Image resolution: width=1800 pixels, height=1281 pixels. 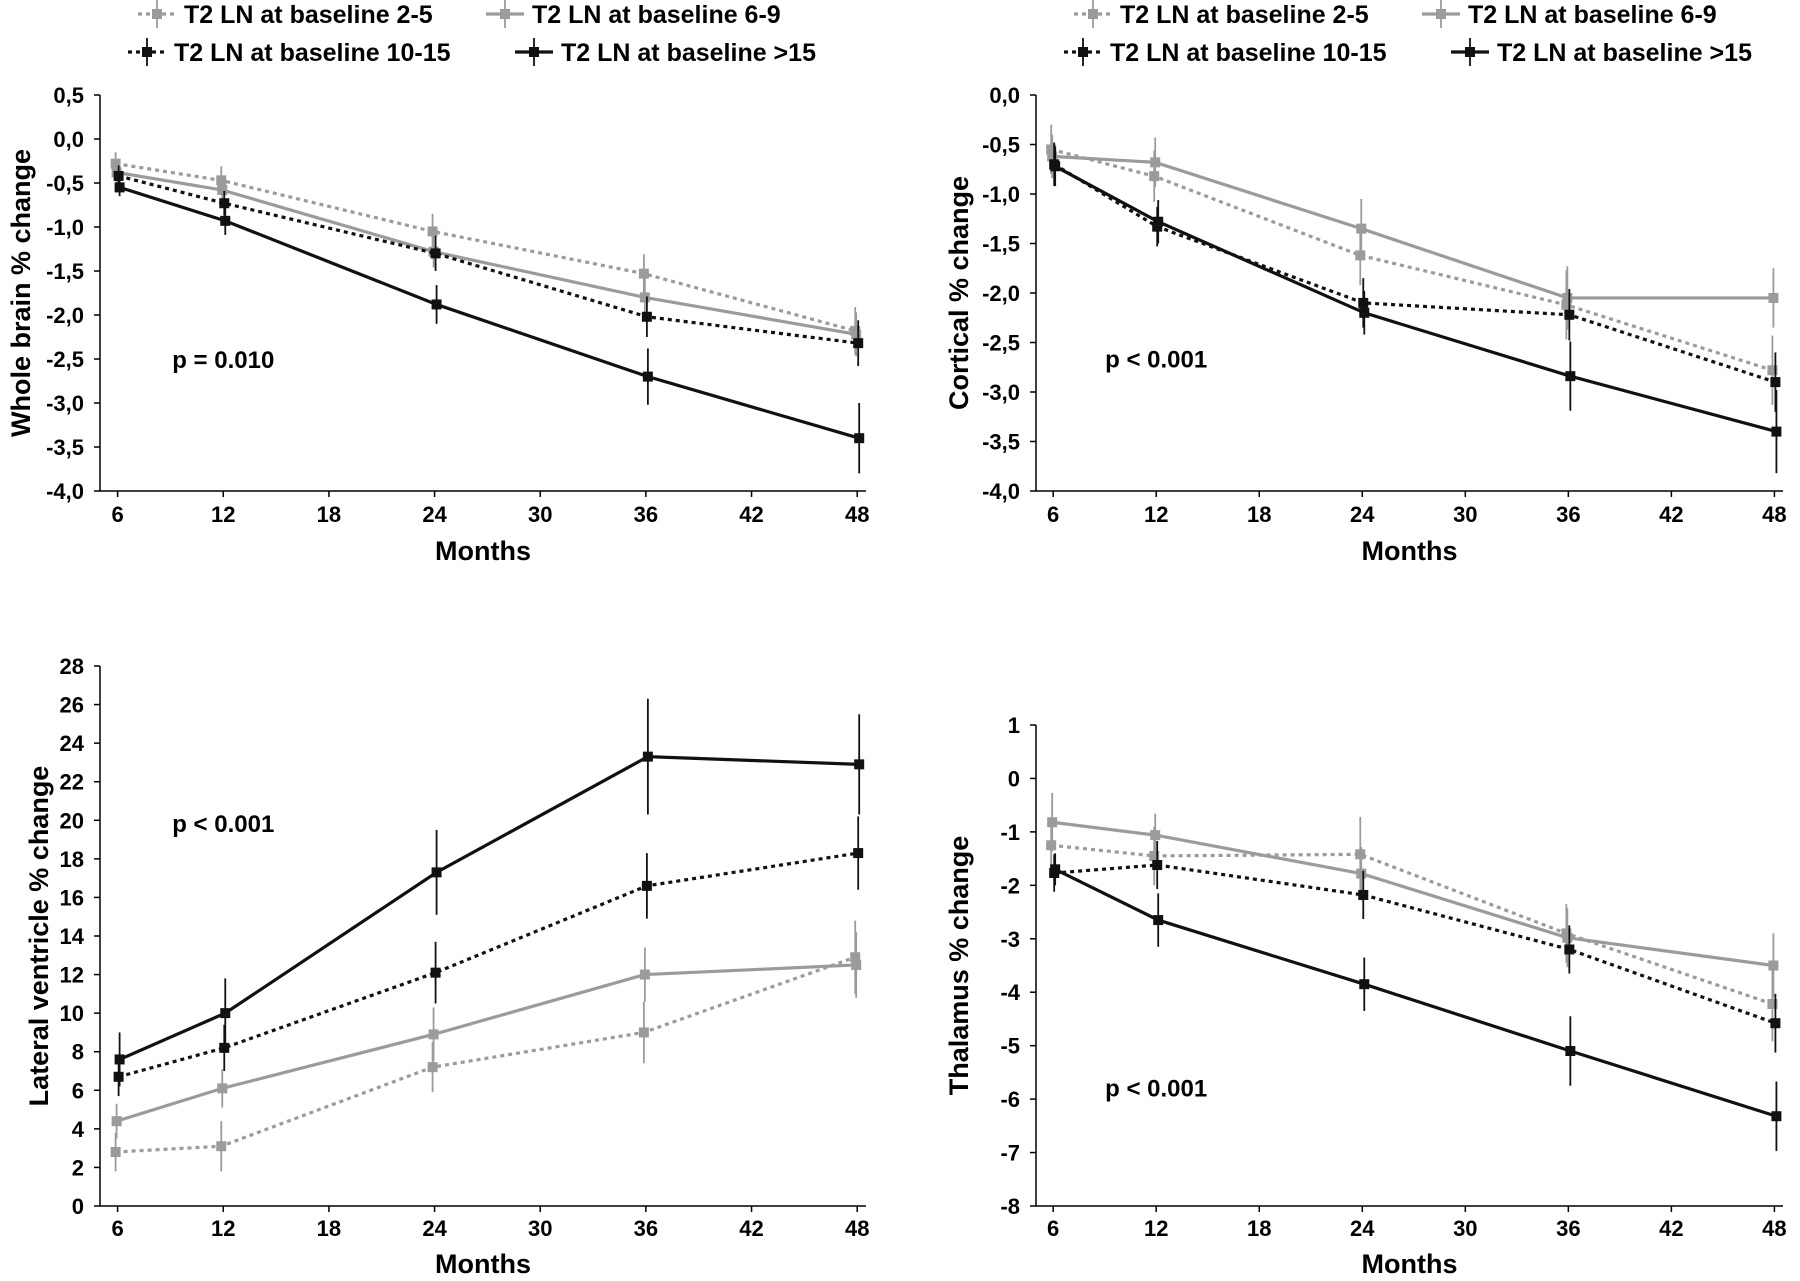 What do you see at coordinates (1465, 514) in the screenshot?
I see `x-tick-label: 30` at bounding box center [1465, 514].